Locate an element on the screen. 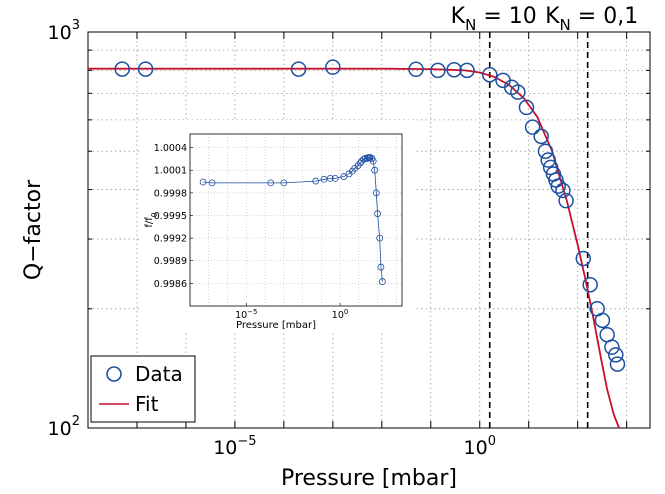 The image size is (665, 494). legend-box is located at coordinates (143, 389).